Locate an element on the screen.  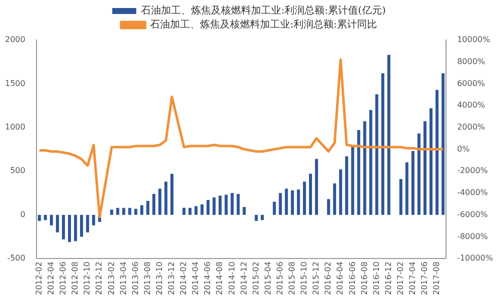
x-tick-label: 2014-12 is located at coordinates (243, 279).